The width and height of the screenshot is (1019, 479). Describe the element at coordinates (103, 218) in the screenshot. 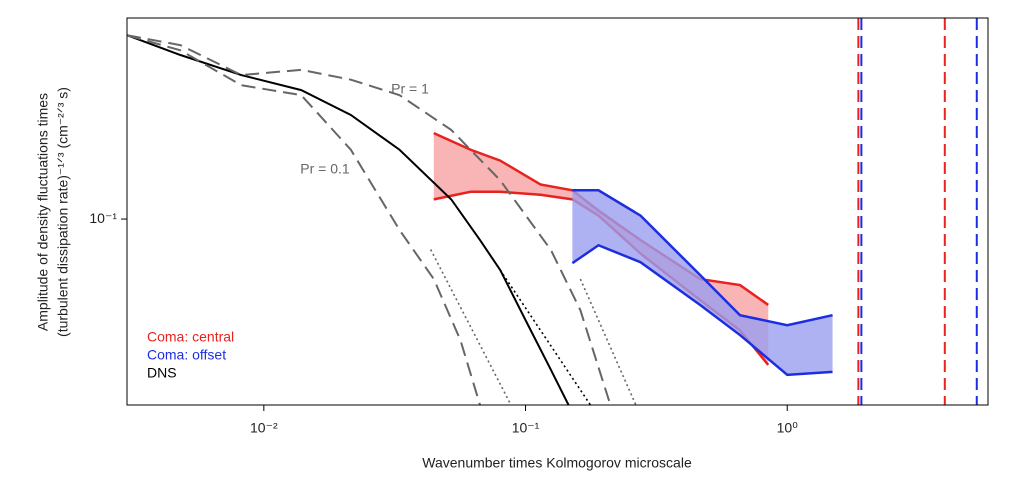

I see `y-tick-label: 10⁻¹` at that location.